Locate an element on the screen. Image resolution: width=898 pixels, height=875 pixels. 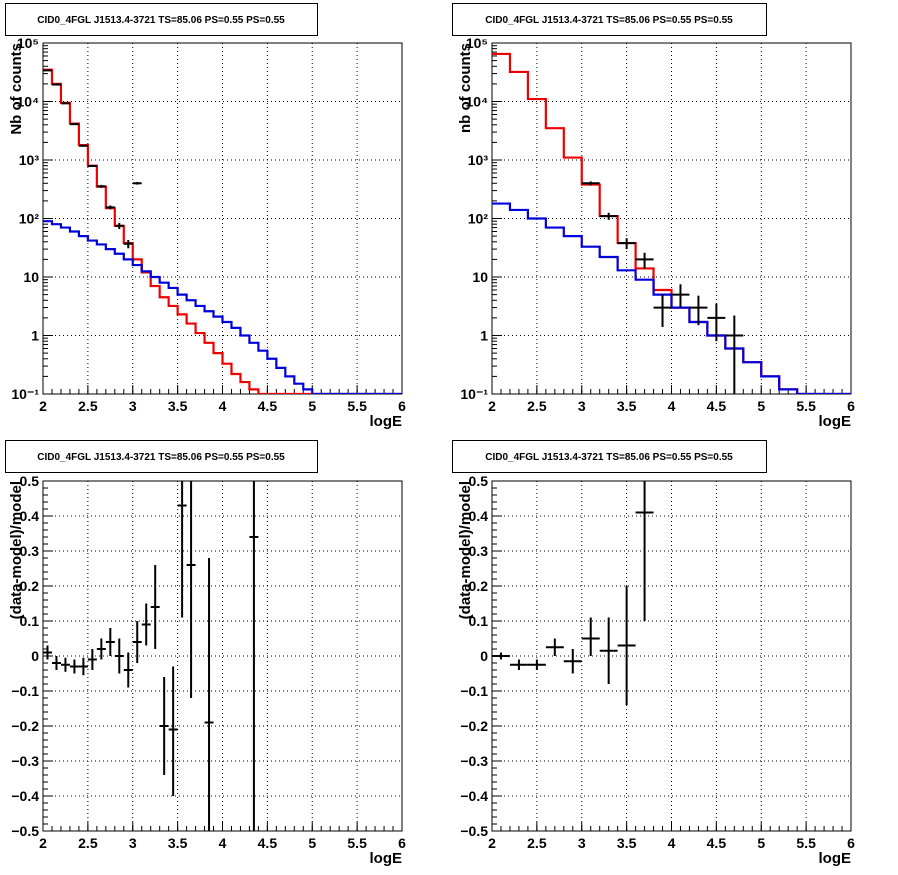
y-tick-label: −0.3 is located at coordinates (474, 761).